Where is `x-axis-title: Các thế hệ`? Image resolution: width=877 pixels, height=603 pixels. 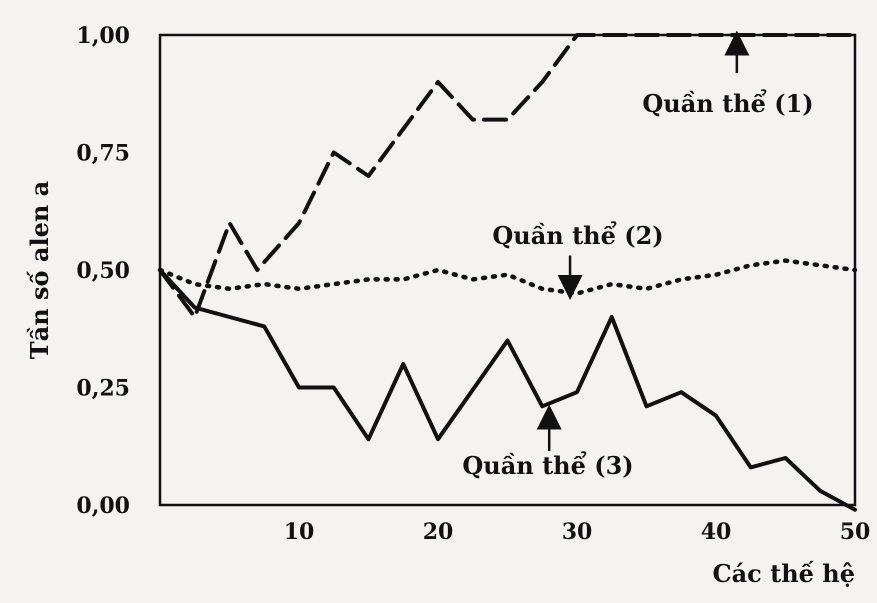
x-axis-title: Các thế hệ is located at coordinates (784, 573).